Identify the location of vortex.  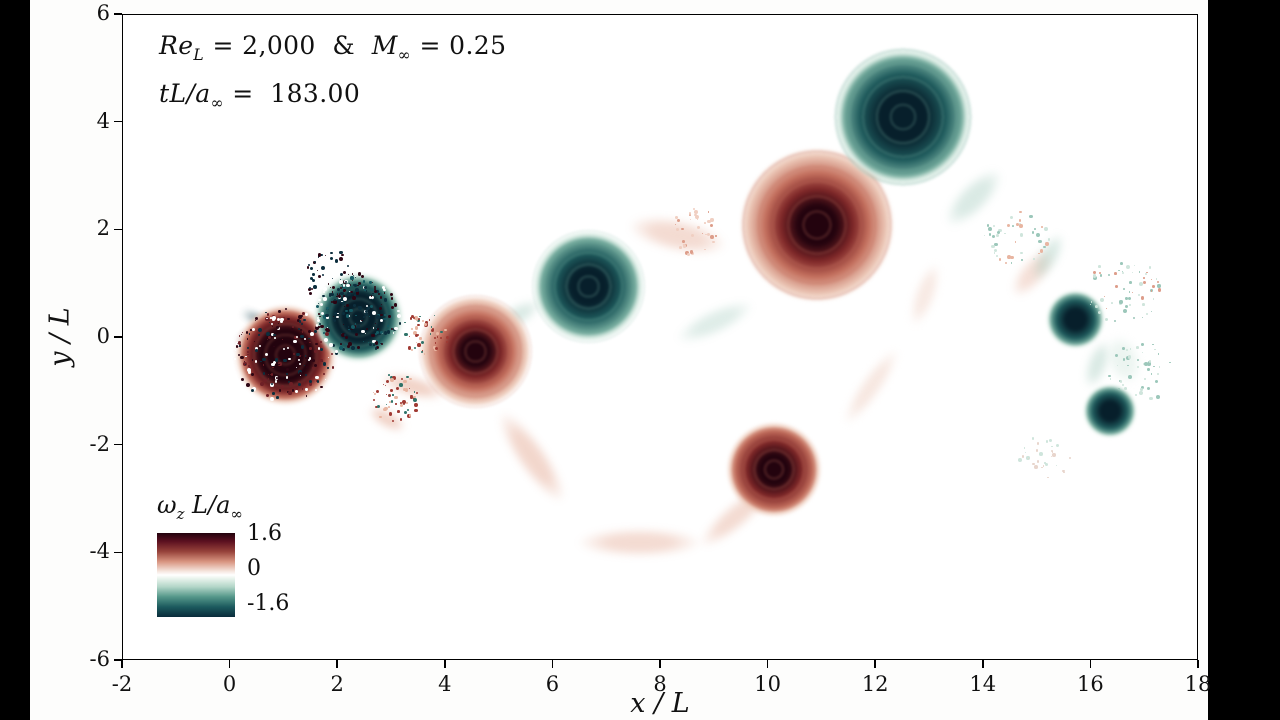
(1075, 319).